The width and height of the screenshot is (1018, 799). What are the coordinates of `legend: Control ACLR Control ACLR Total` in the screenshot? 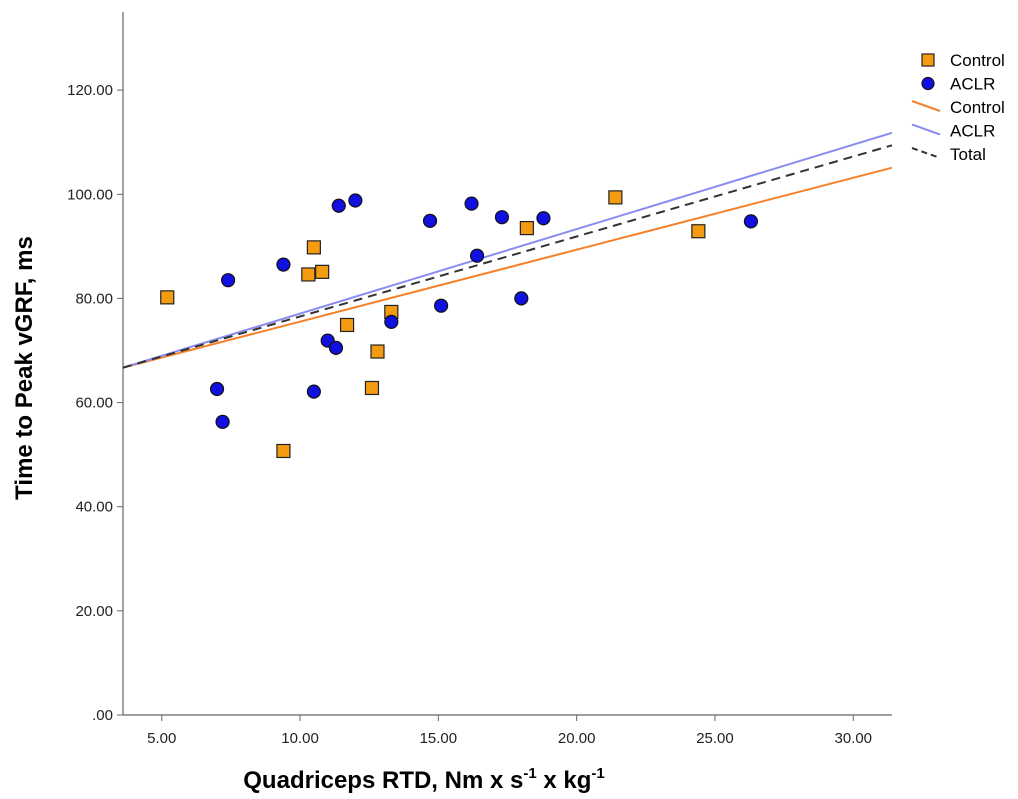 It's located at (958, 107).